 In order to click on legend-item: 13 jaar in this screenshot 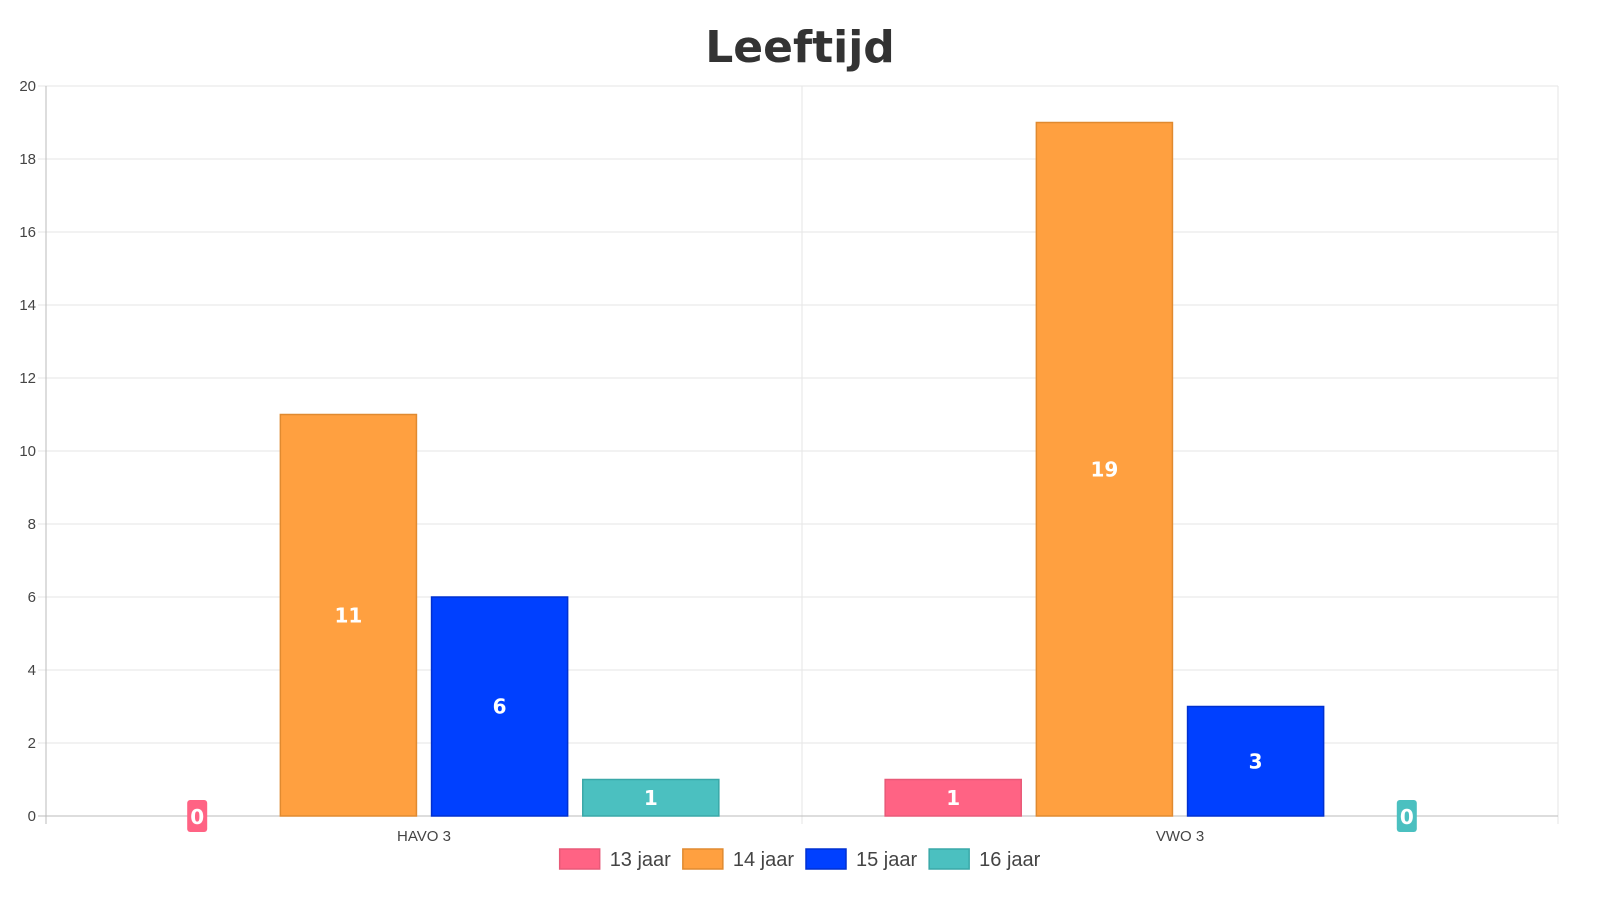, I will do `click(614, 859)`.